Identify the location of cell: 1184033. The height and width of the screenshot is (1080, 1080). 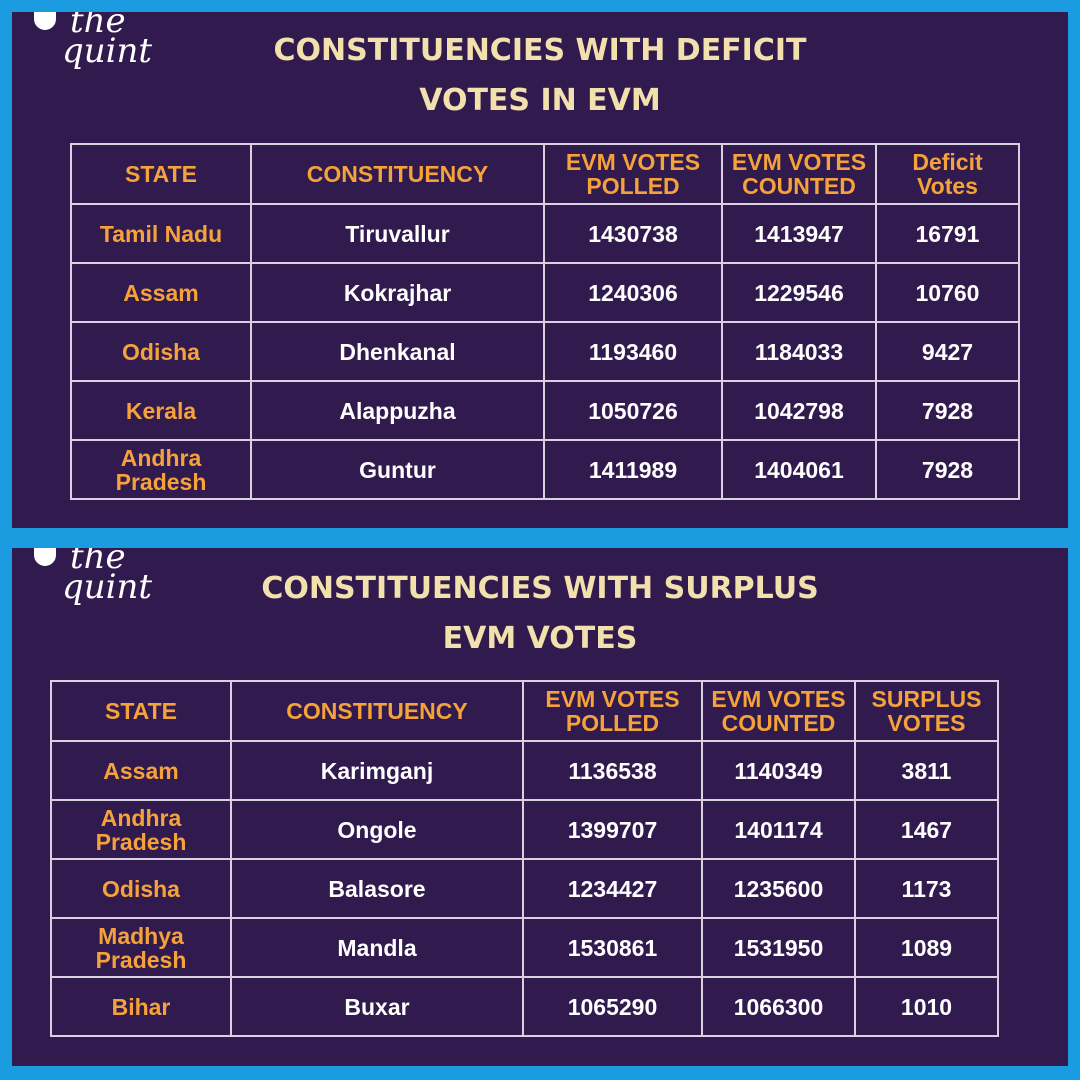
(799, 351).